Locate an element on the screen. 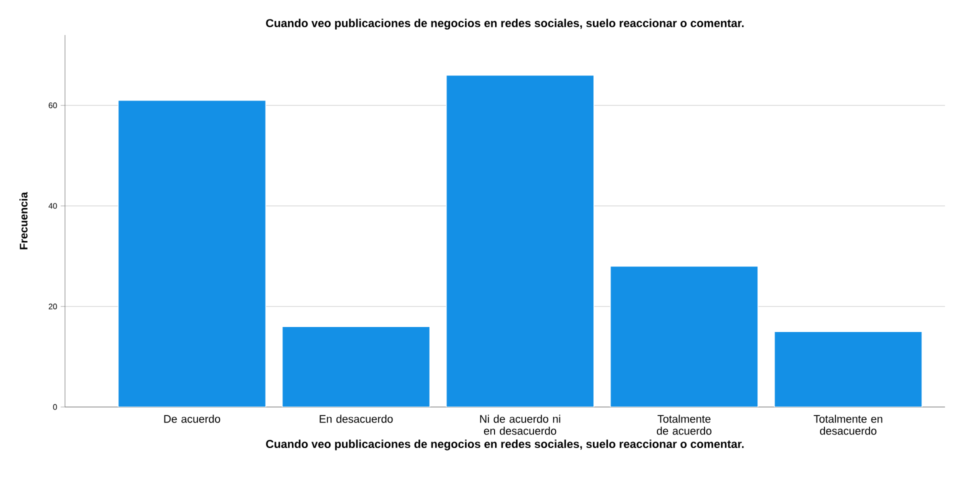 The image size is (961, 477). x-tick-label: Ni de acuerdo ni en desacuerdo is located at coordinates (520, 424).